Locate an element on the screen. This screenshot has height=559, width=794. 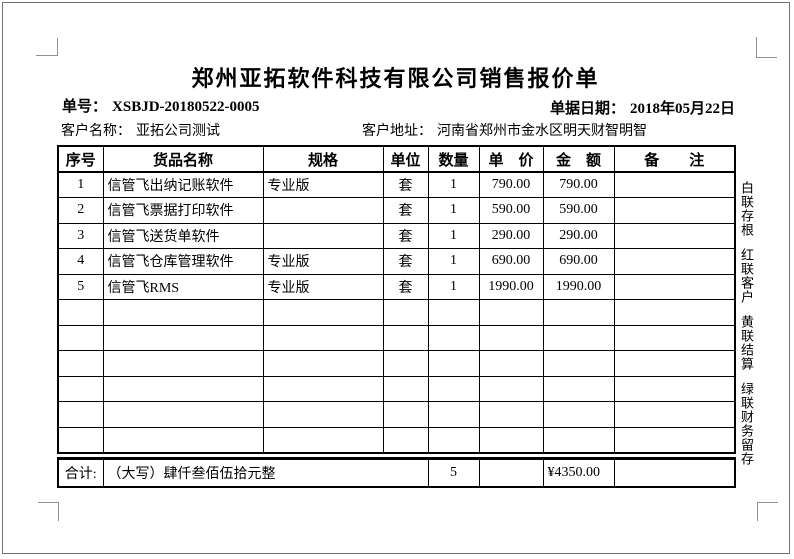
crop-mark-bottom-right is located at coordinates (767, 511).